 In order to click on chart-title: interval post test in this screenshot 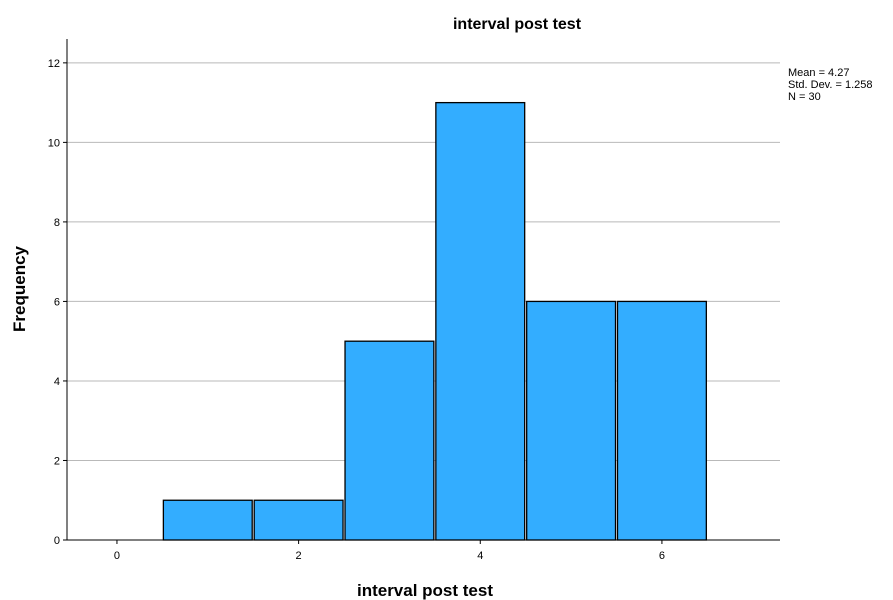, I will do `click(517, 24)`.